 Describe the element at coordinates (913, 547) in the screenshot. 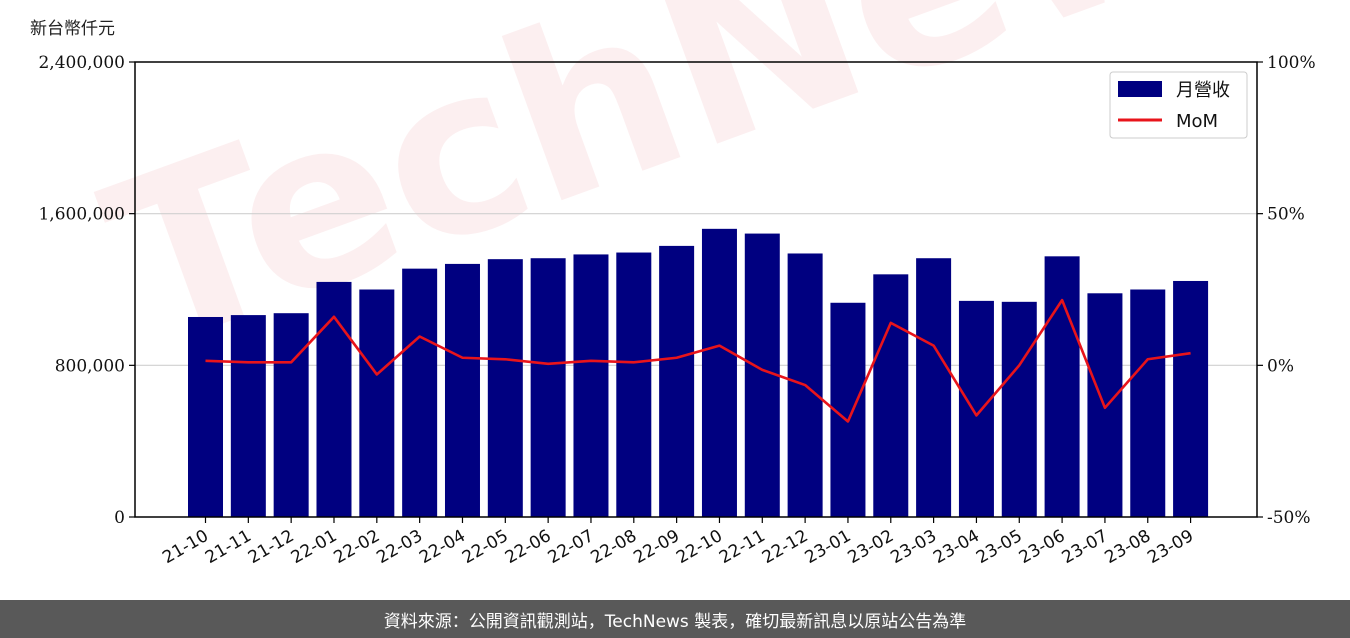

I see `x-tick-label: 23-03` at that location.